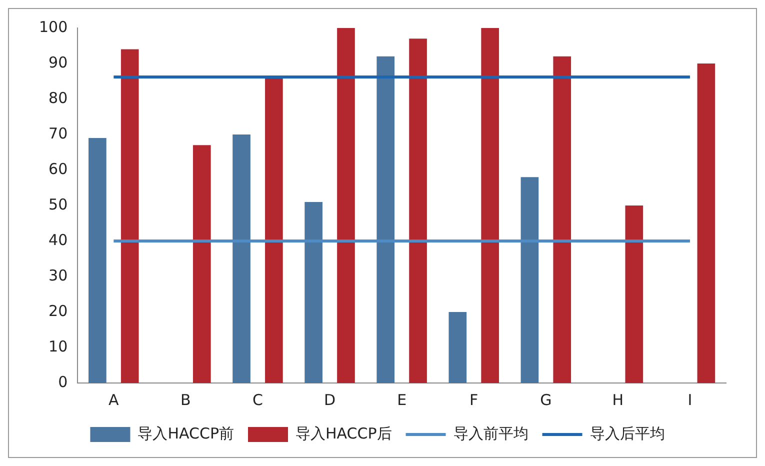 The image size is (765, 466). I want to click on y-tick-label: 40, so click(58, 239).